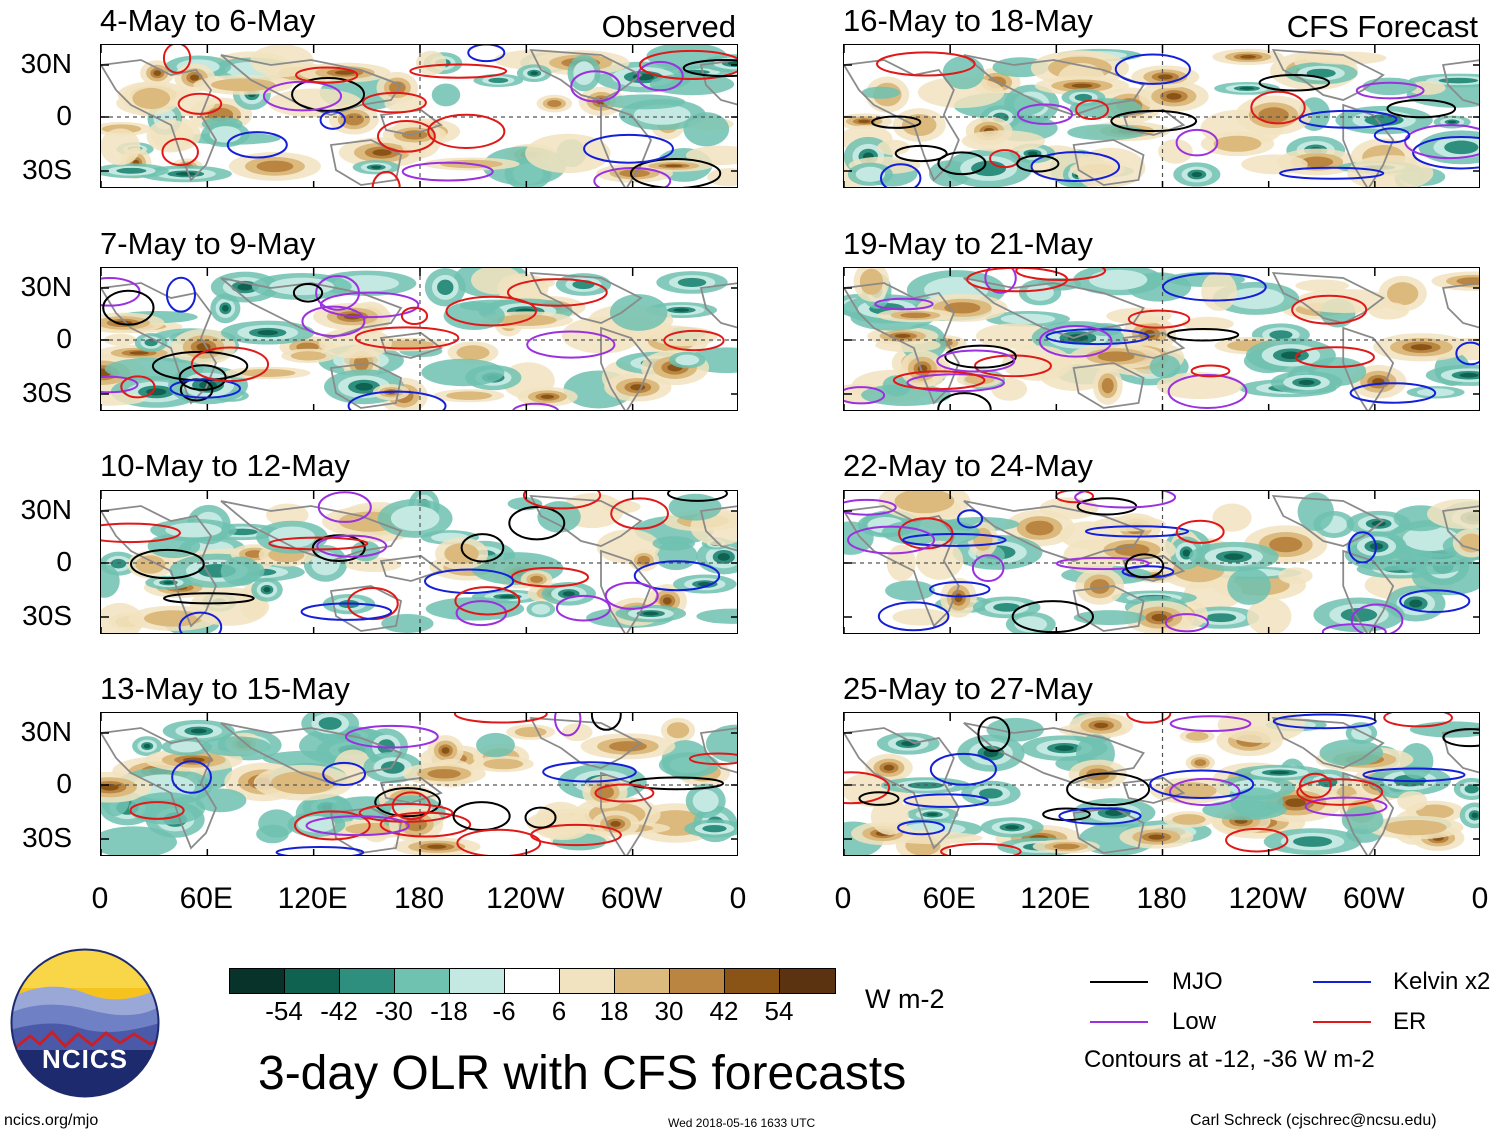  I want to click on colorbar-tick-label: -30, so click(394, 1011).